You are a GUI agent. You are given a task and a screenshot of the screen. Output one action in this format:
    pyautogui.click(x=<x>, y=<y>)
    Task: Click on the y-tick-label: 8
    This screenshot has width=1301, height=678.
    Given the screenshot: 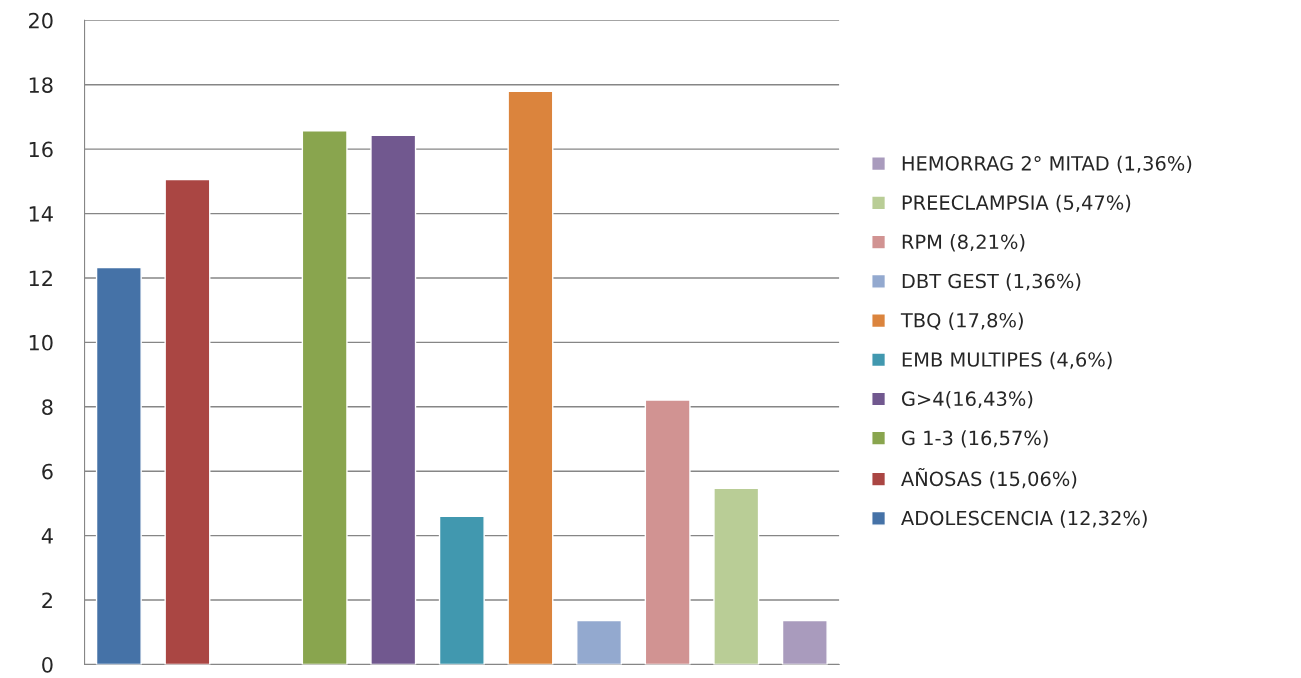 What is the action you would take?
    pyautogui.click(x=47, y=407)
    